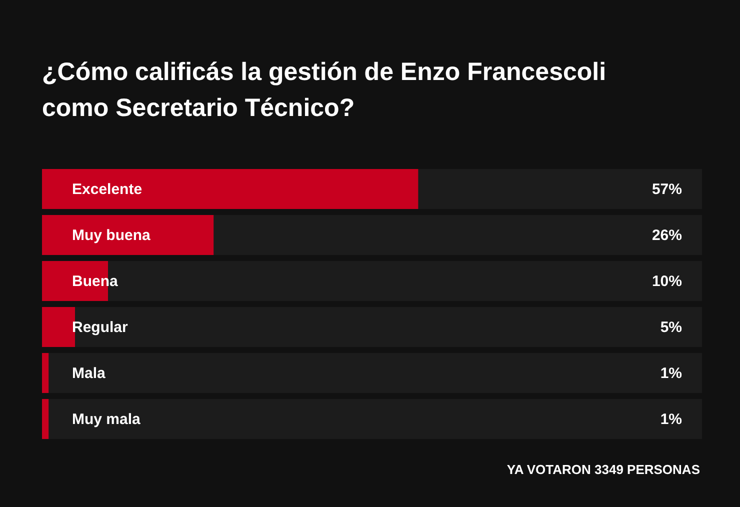 This screenshot has height=507, width=740. What do you see at coordinates (671, 327) in the screenshot?
I see `data-label: 5%` at bounding box center [671, 327].